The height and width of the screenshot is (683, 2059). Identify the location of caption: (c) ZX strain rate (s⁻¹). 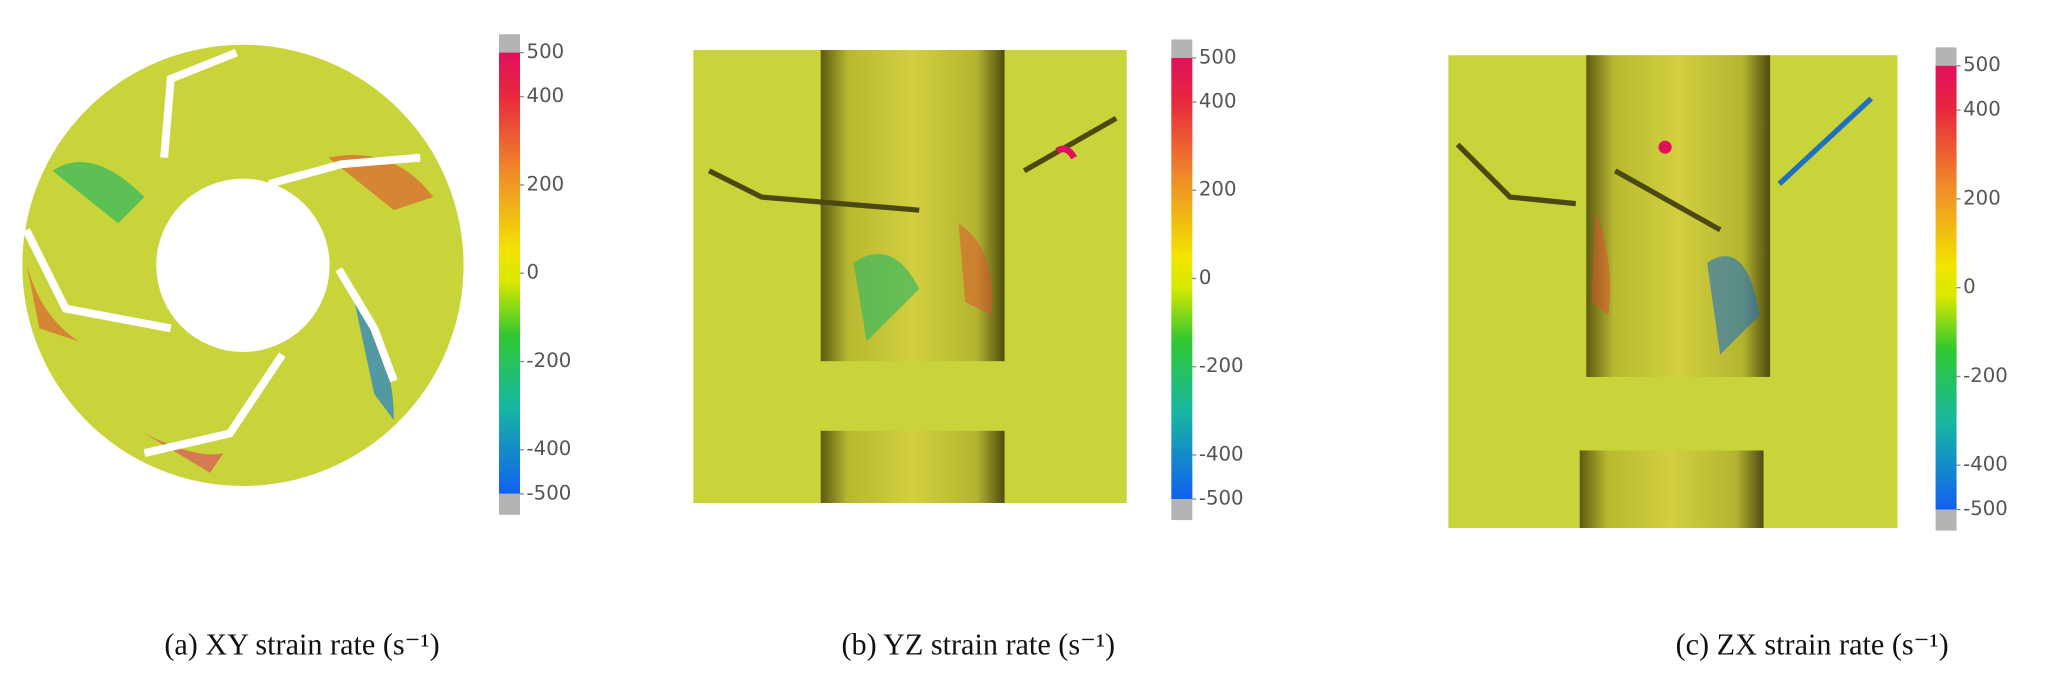
(1812, 644).